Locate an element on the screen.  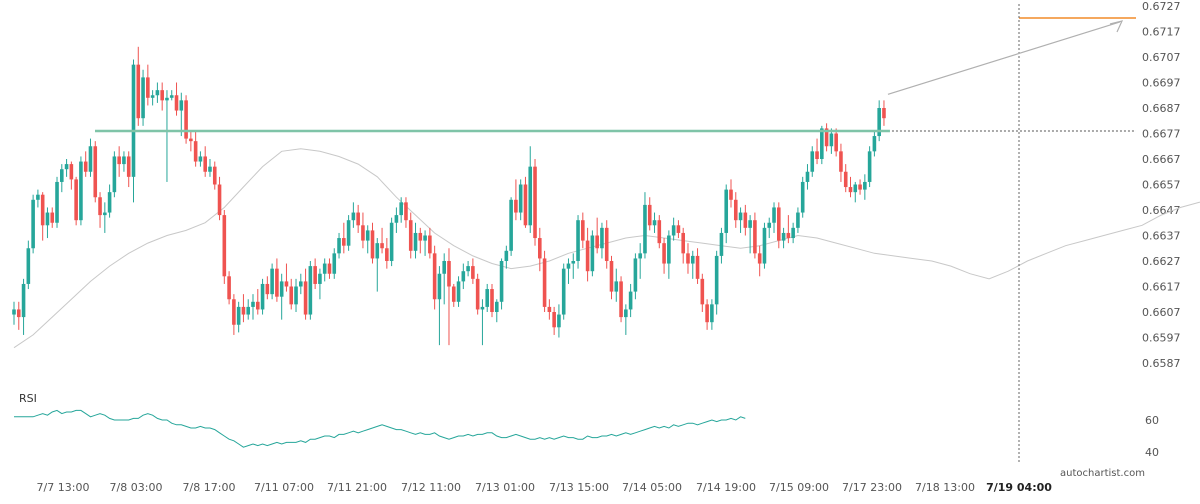
y-tick-label: 0.6597 is located at coordinates (1161, 338).